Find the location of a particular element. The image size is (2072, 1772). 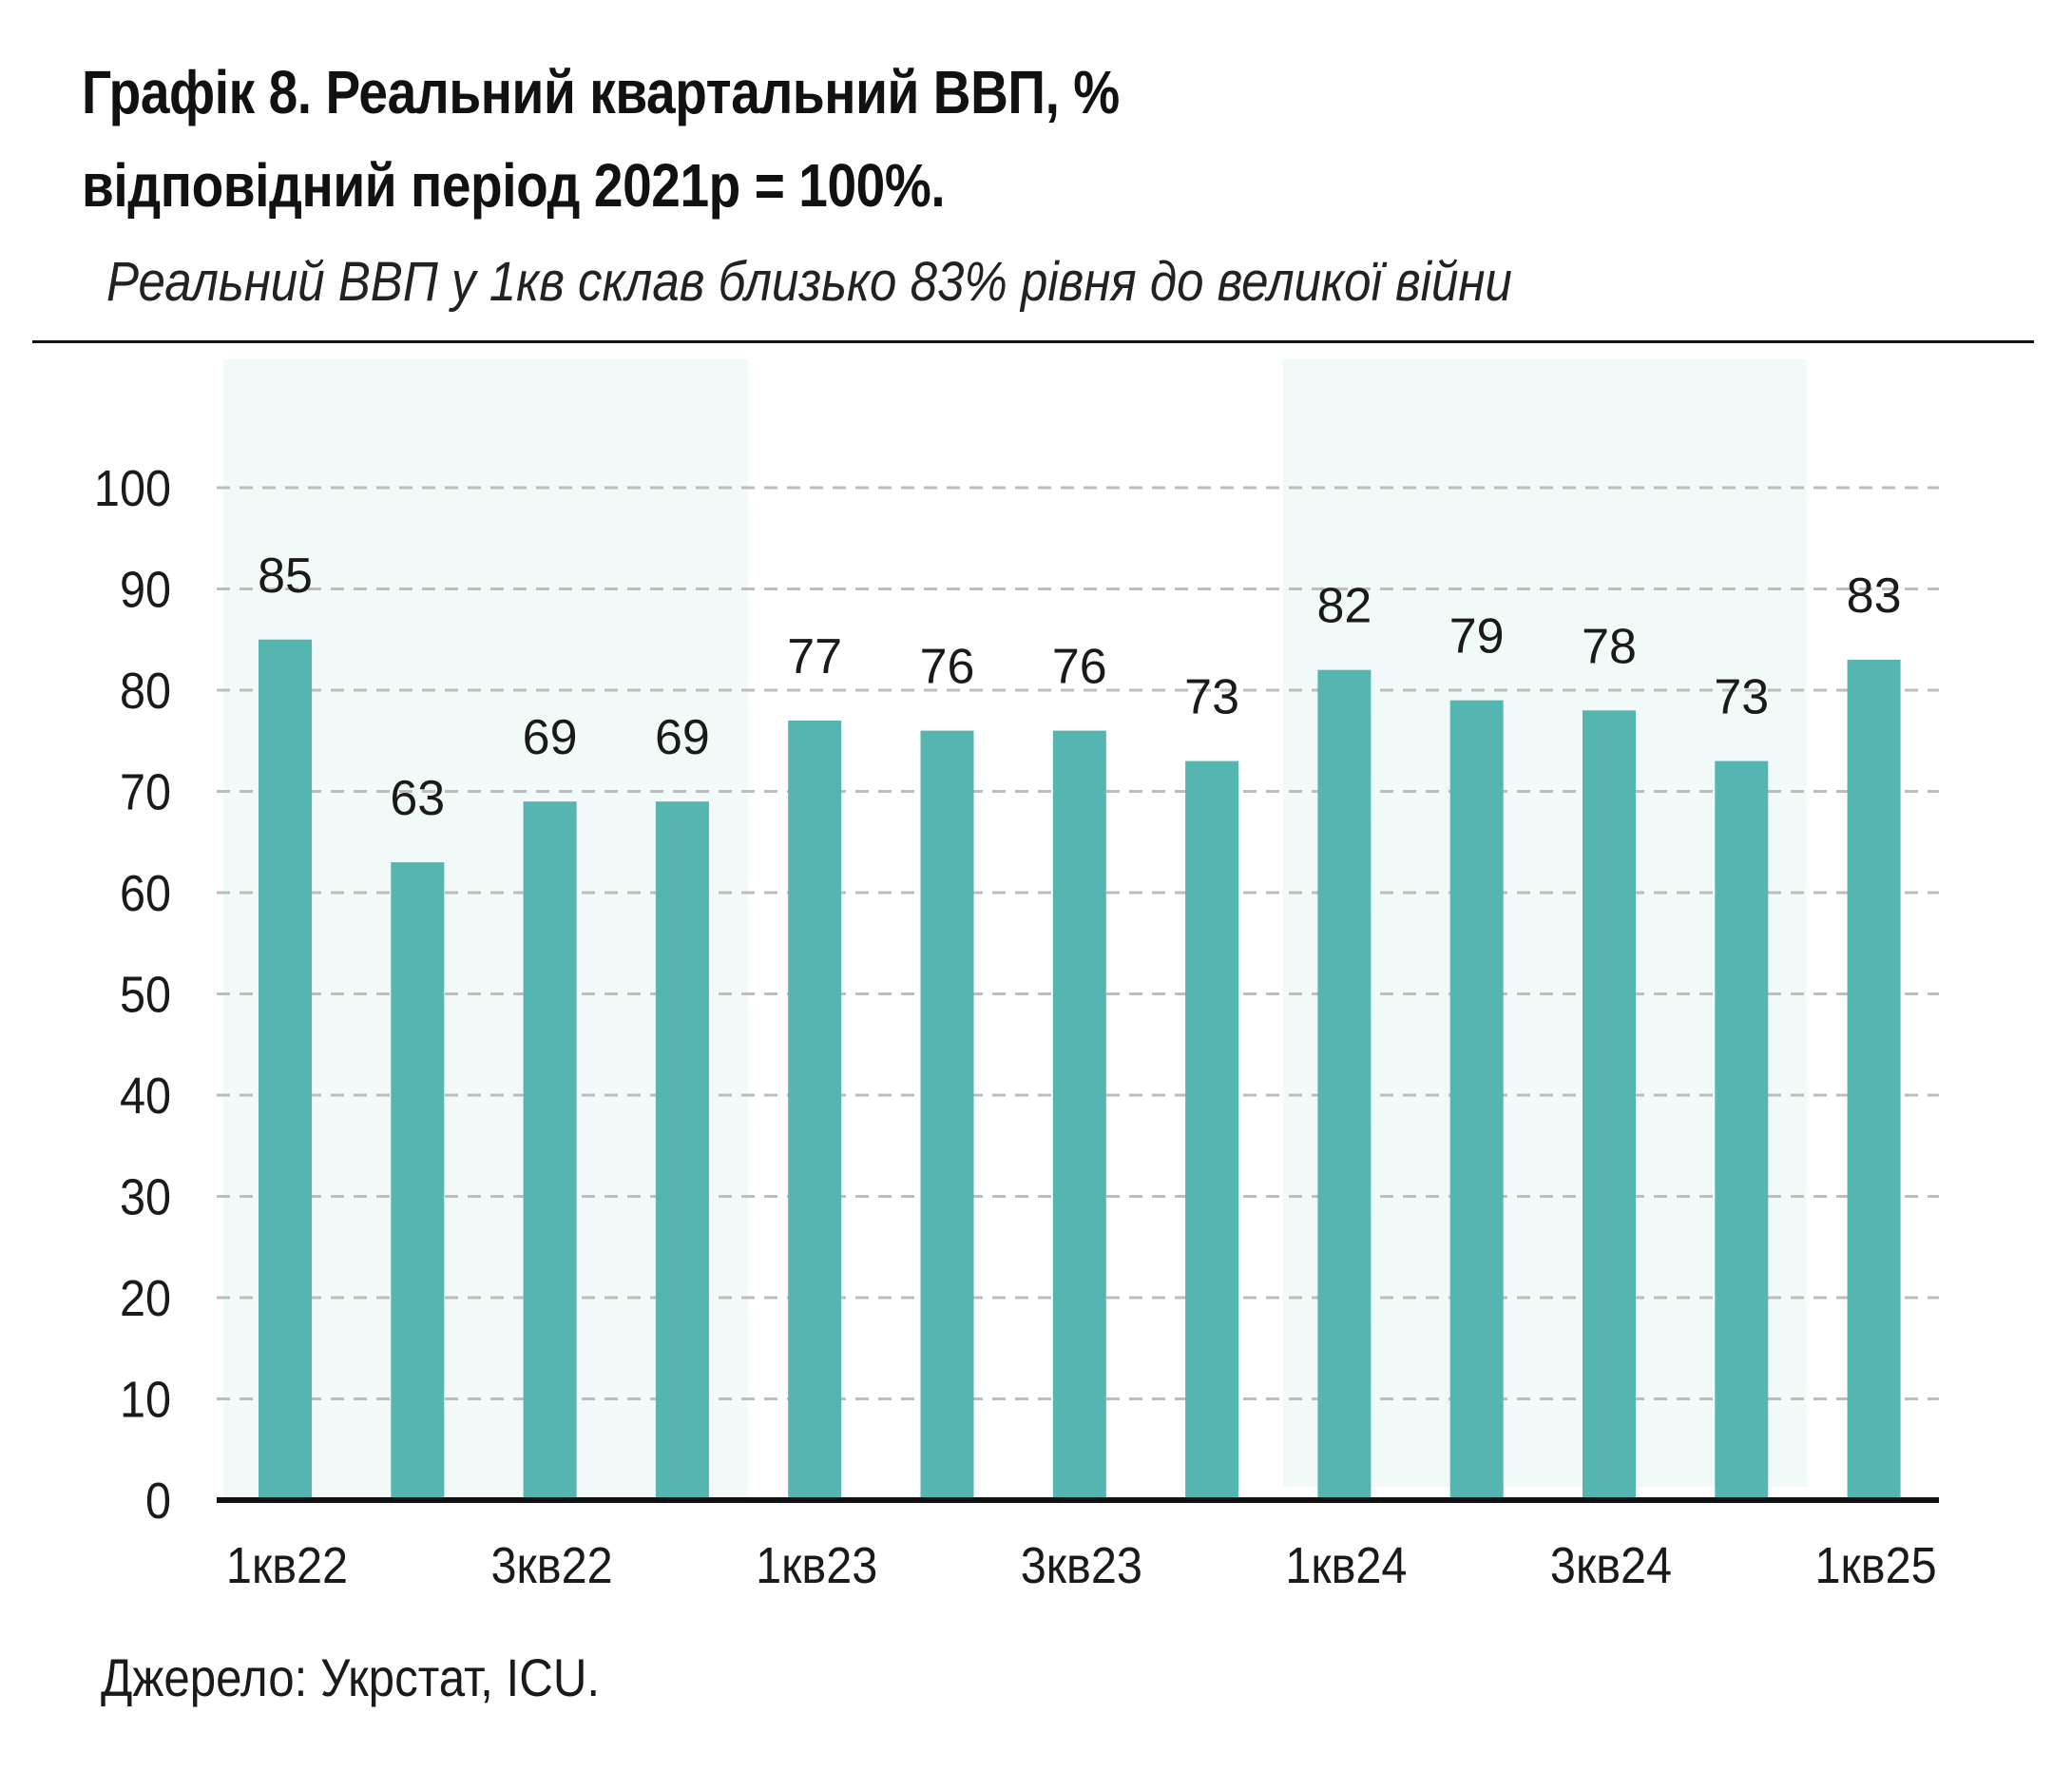

x-tick-label: 3кв22 is located at coordinates (552, 1565).